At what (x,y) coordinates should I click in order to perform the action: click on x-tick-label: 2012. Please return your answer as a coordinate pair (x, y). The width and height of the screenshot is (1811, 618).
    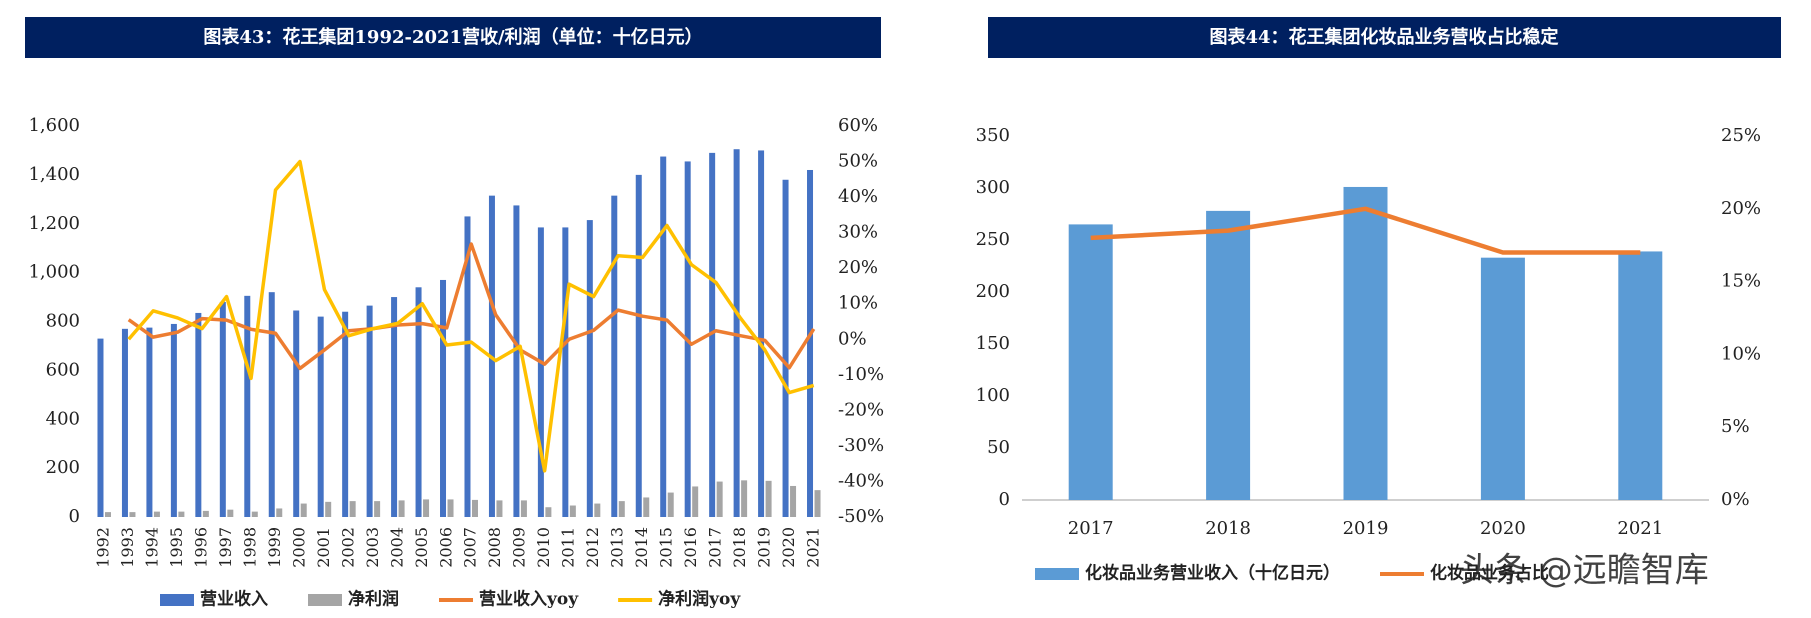
    Looking at the image, I should click on (592, 547).